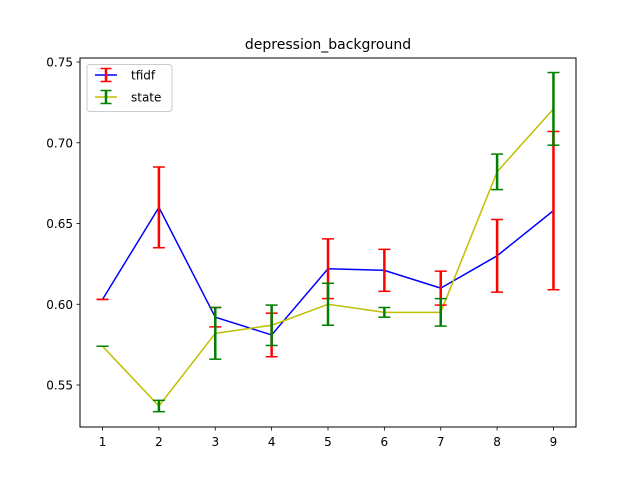 This screenshot has height=485, width=640. I want to click on legend-label: tfidf, so click(143, 76).